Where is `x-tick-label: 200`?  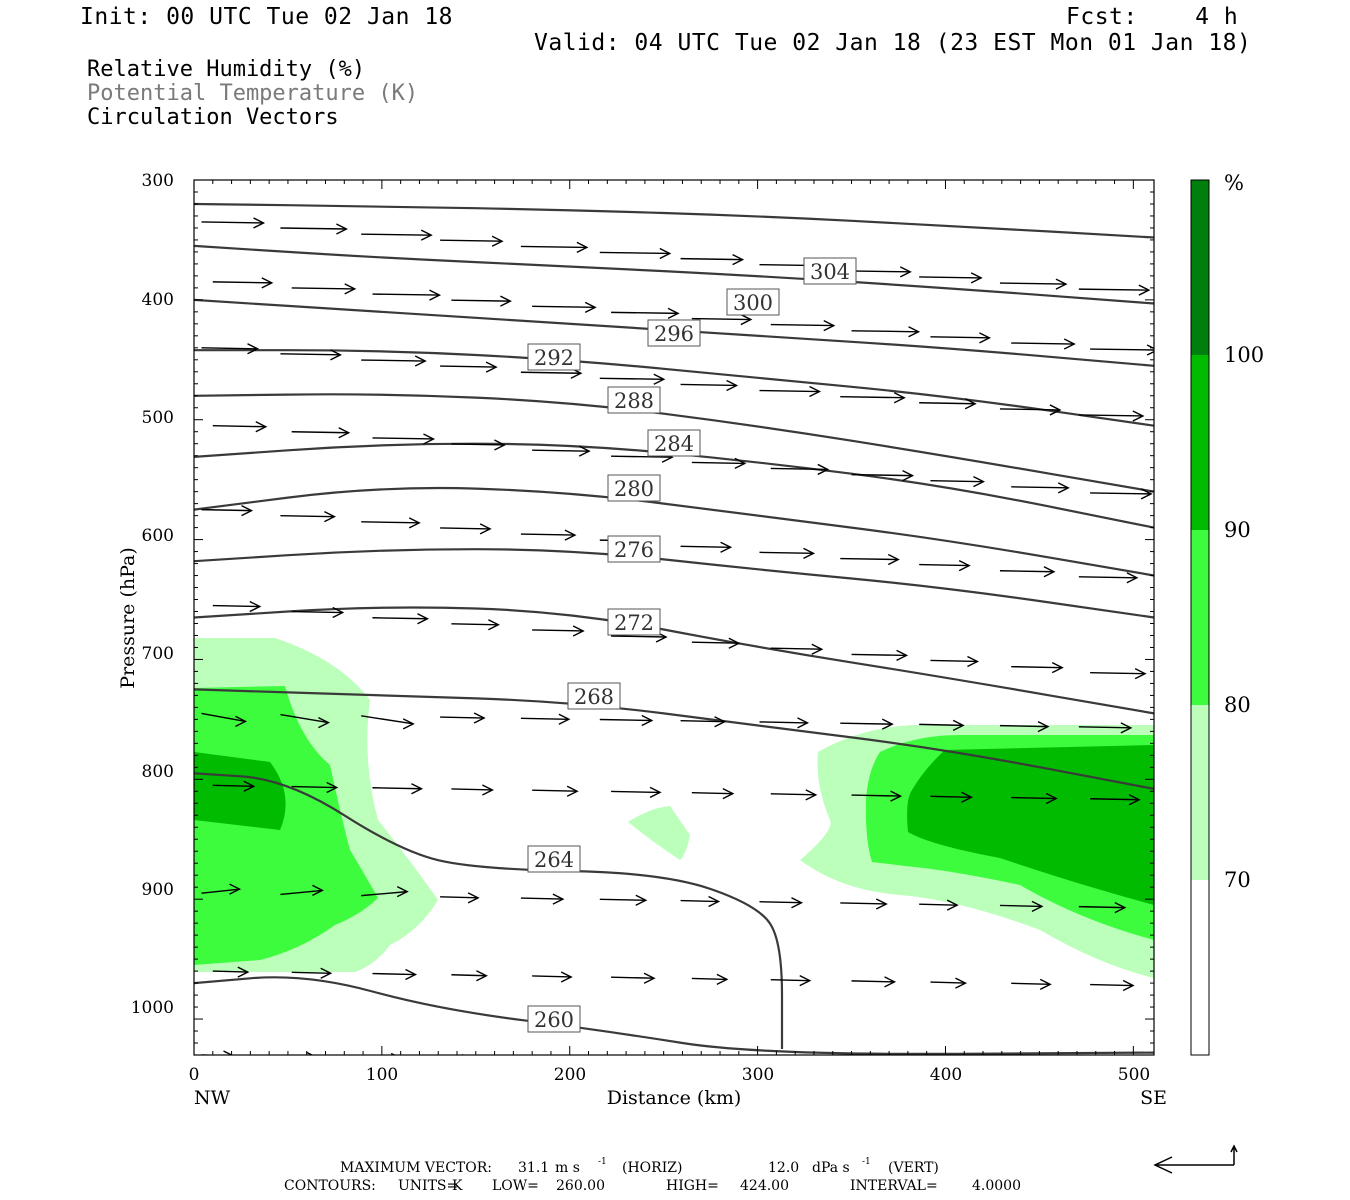
x-tick-label: 200 is located at coordinates (570, 1075).